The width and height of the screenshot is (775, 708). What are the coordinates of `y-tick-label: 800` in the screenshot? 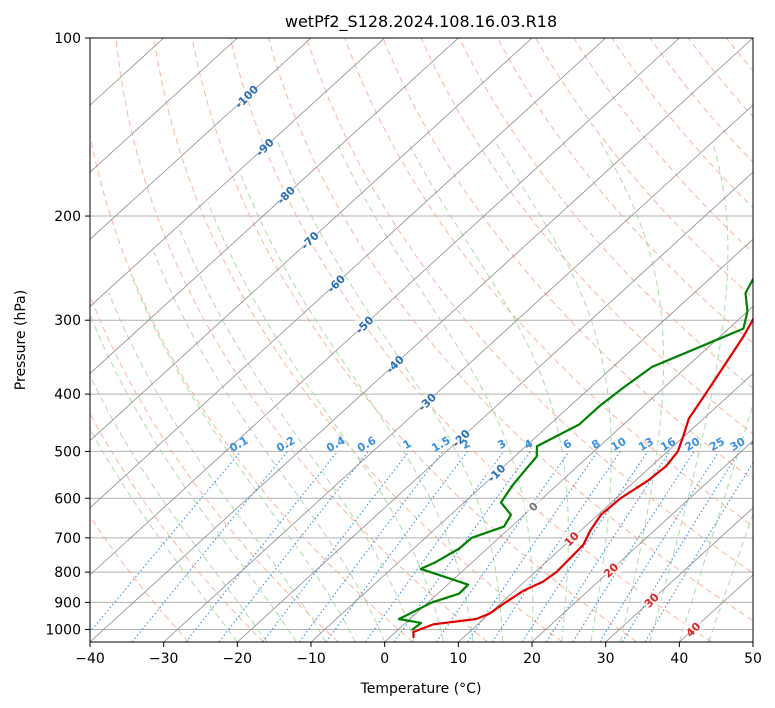 It's located at (67, 573).